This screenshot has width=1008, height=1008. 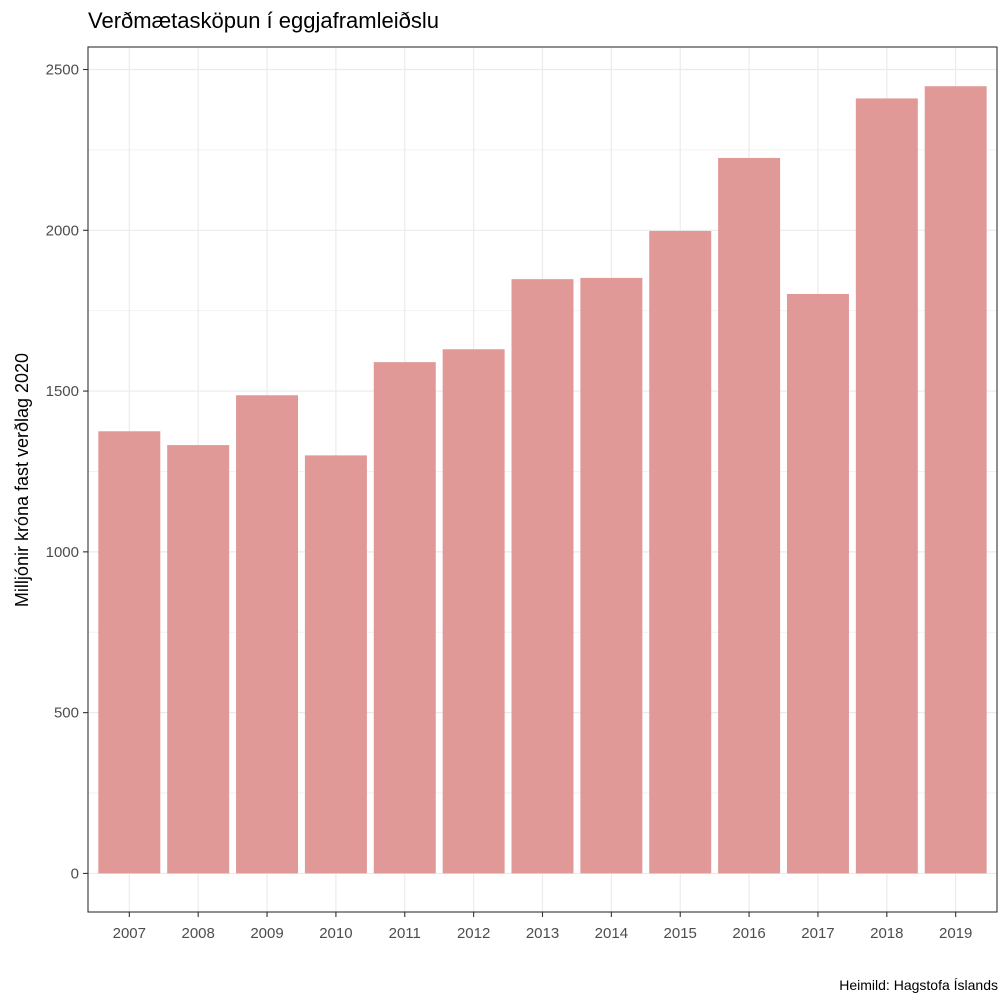 What do you see at coordinates (611, 575) in the screenshot?
I see `bar-2014` at bounding box center [611, 575].